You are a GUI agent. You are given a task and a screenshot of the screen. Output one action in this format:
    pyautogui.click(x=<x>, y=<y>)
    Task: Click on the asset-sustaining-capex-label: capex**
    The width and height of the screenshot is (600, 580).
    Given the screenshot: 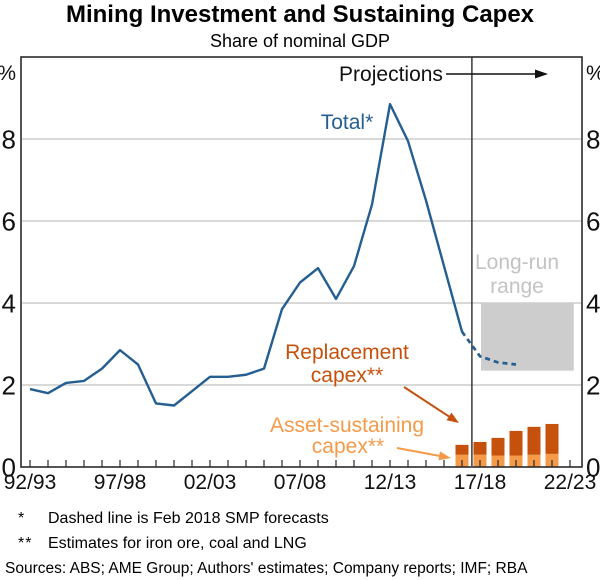 What is the action you would take?
    pyautogui.click(x=348, y=446)
    